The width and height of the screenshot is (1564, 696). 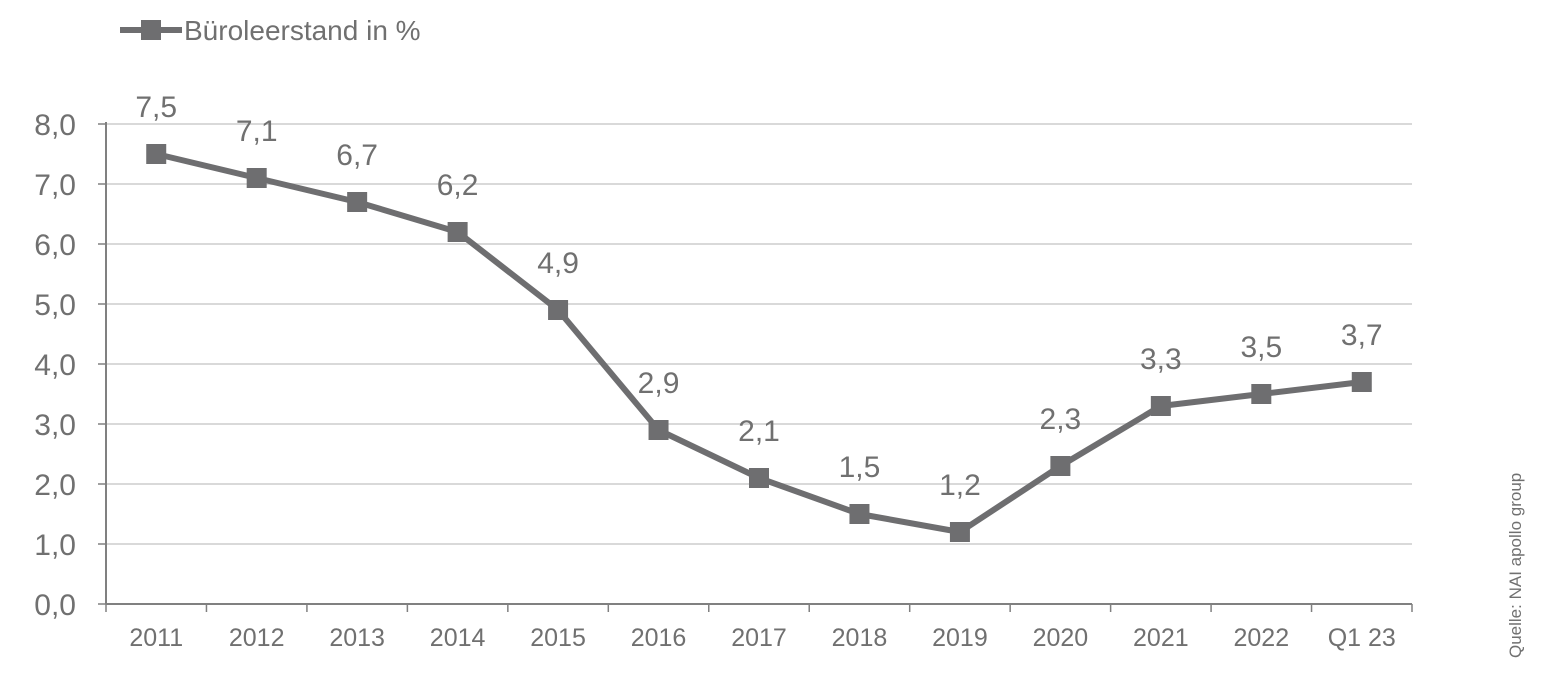 I want to click on x-tick-label-2016: 2016, so click(x=659, y=638).